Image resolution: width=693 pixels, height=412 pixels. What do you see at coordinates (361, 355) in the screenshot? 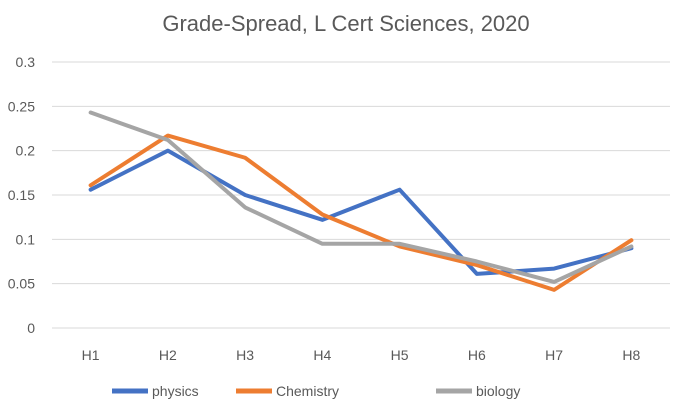
I see `x-axis-ticks: H1 H2 H3 H4 H5 H6 H7 H8` at bounding box center [361, 355].